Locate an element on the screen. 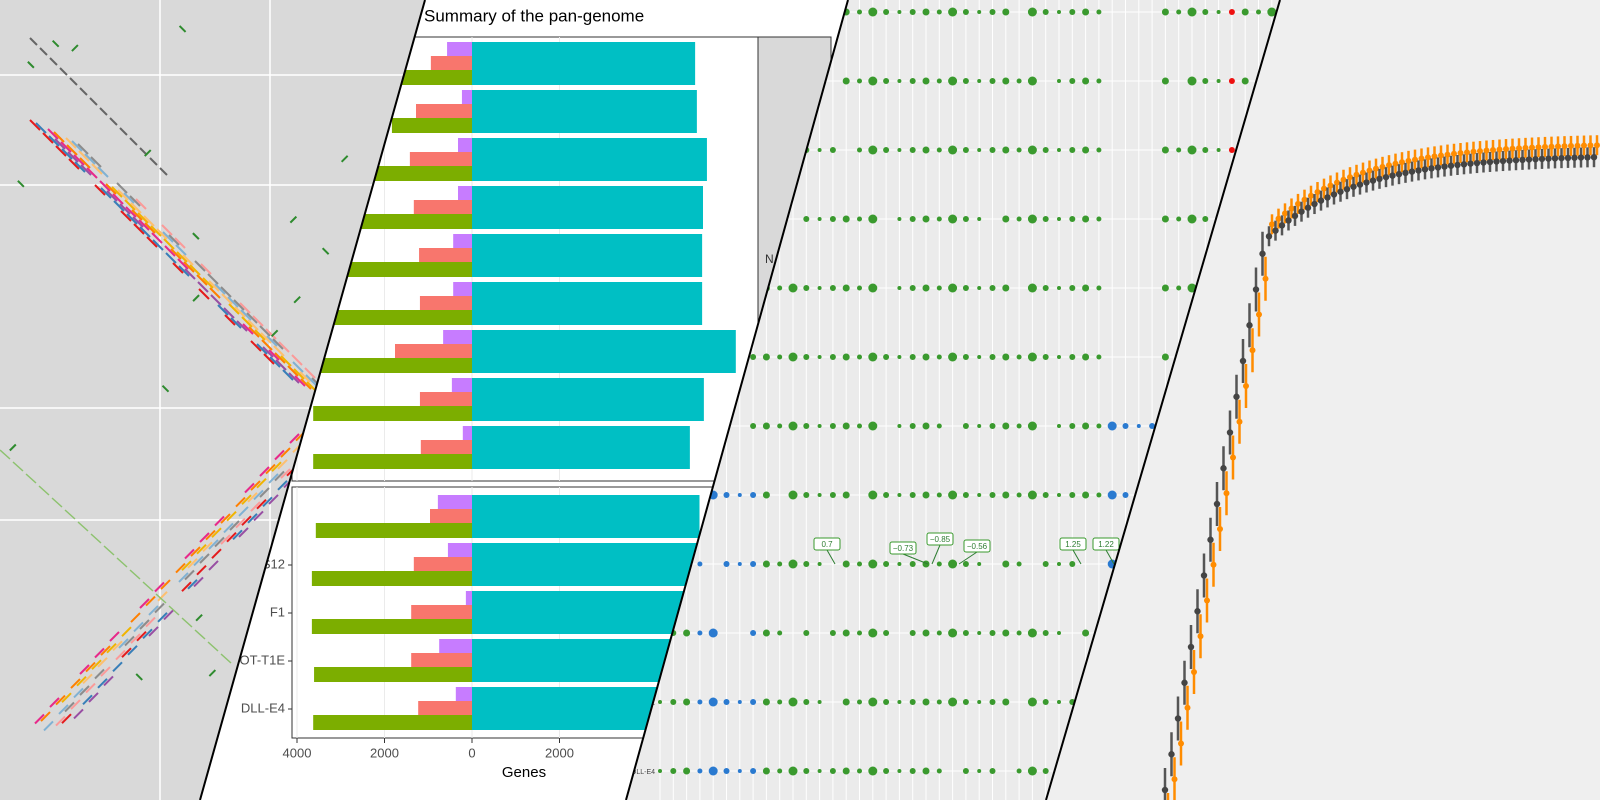  y-tick-label: DOT-T1E is located at coordinates (257, 659).